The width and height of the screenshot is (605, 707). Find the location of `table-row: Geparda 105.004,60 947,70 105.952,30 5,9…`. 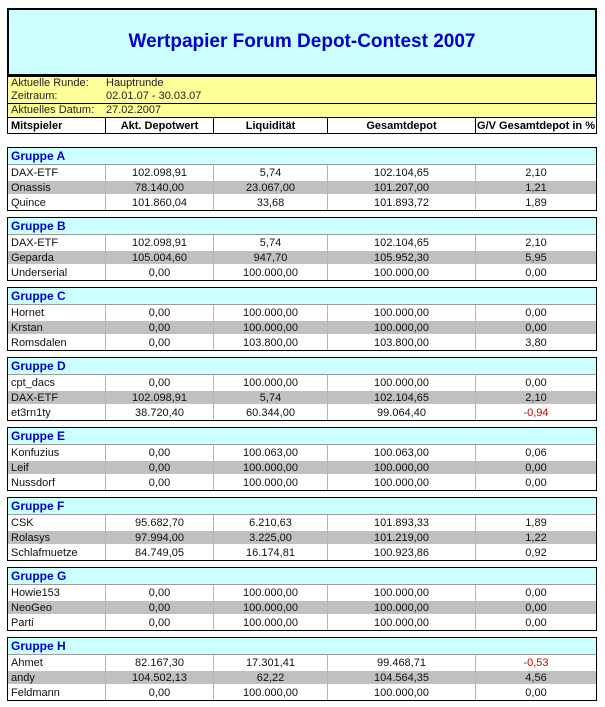

table-row: Geparda 105.004,60 947,70 105.952,30 5,9… is located at coordinates (302, 257).